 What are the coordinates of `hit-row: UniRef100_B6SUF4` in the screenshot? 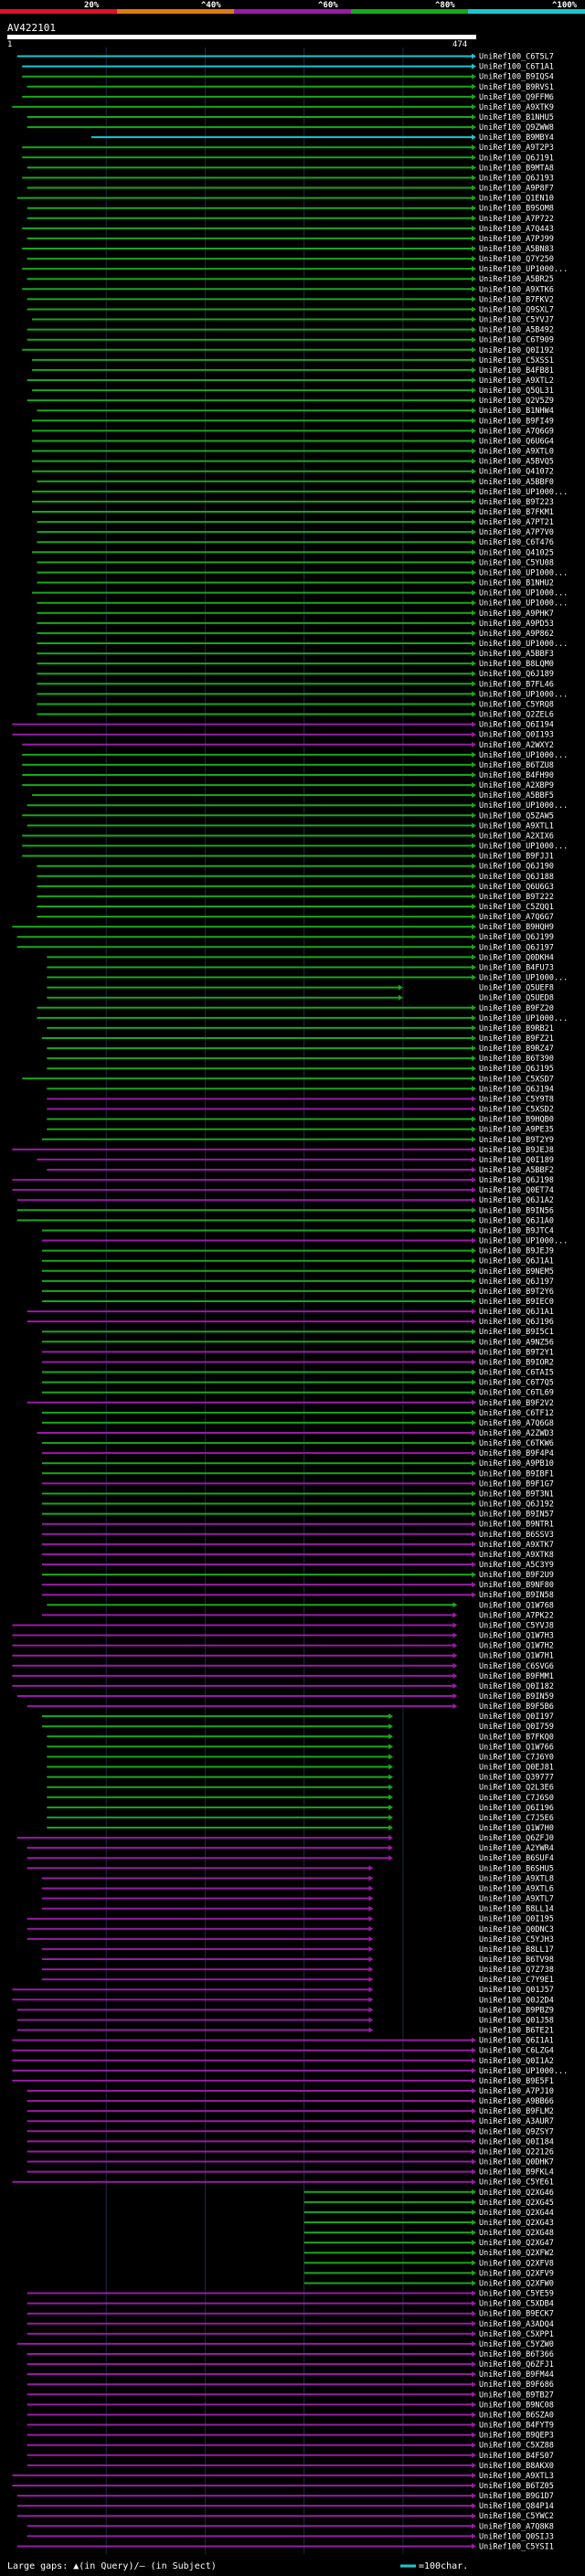 It's located at (290, 1858).